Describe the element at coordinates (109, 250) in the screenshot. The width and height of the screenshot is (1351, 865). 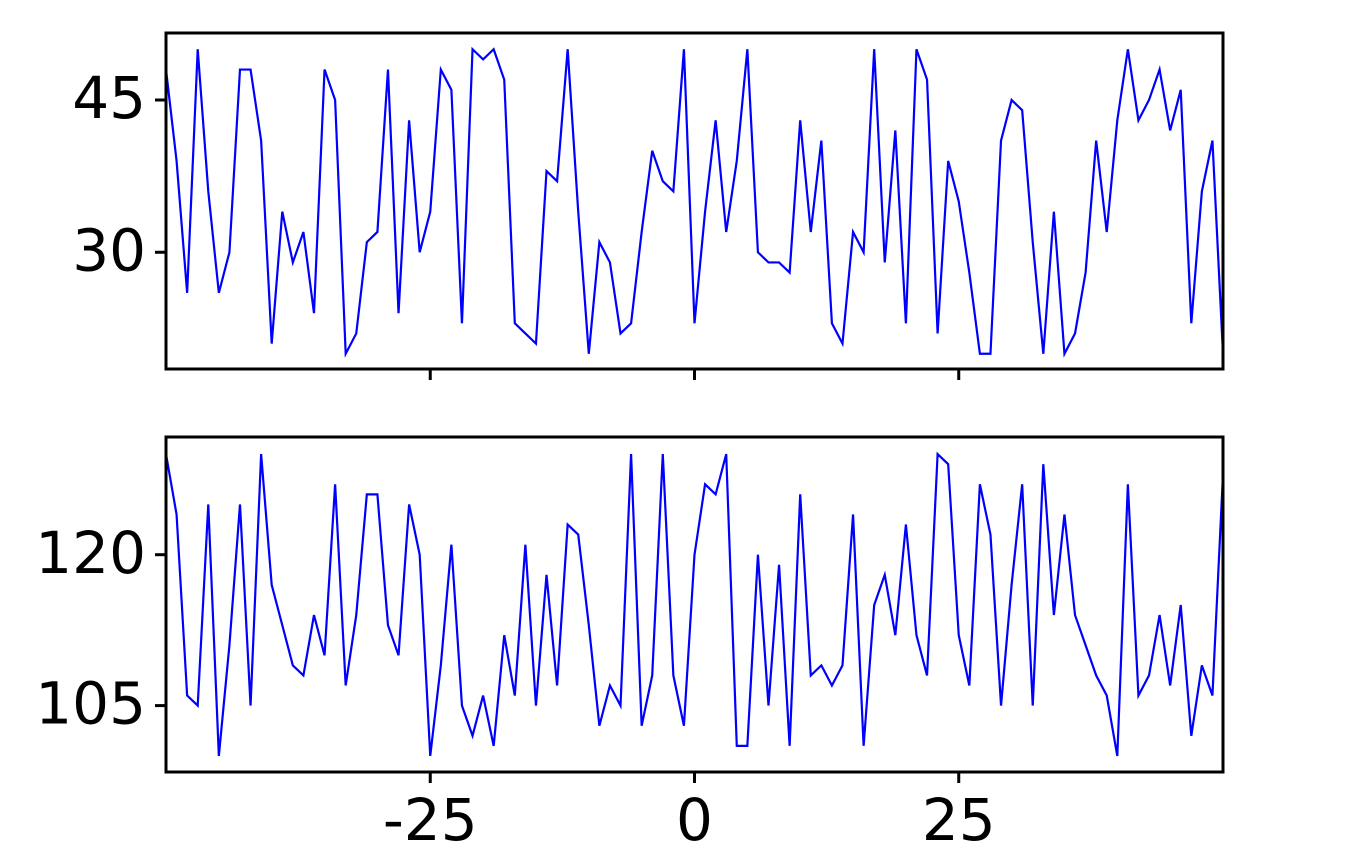
I see `y-tick-label: 30` at that location.